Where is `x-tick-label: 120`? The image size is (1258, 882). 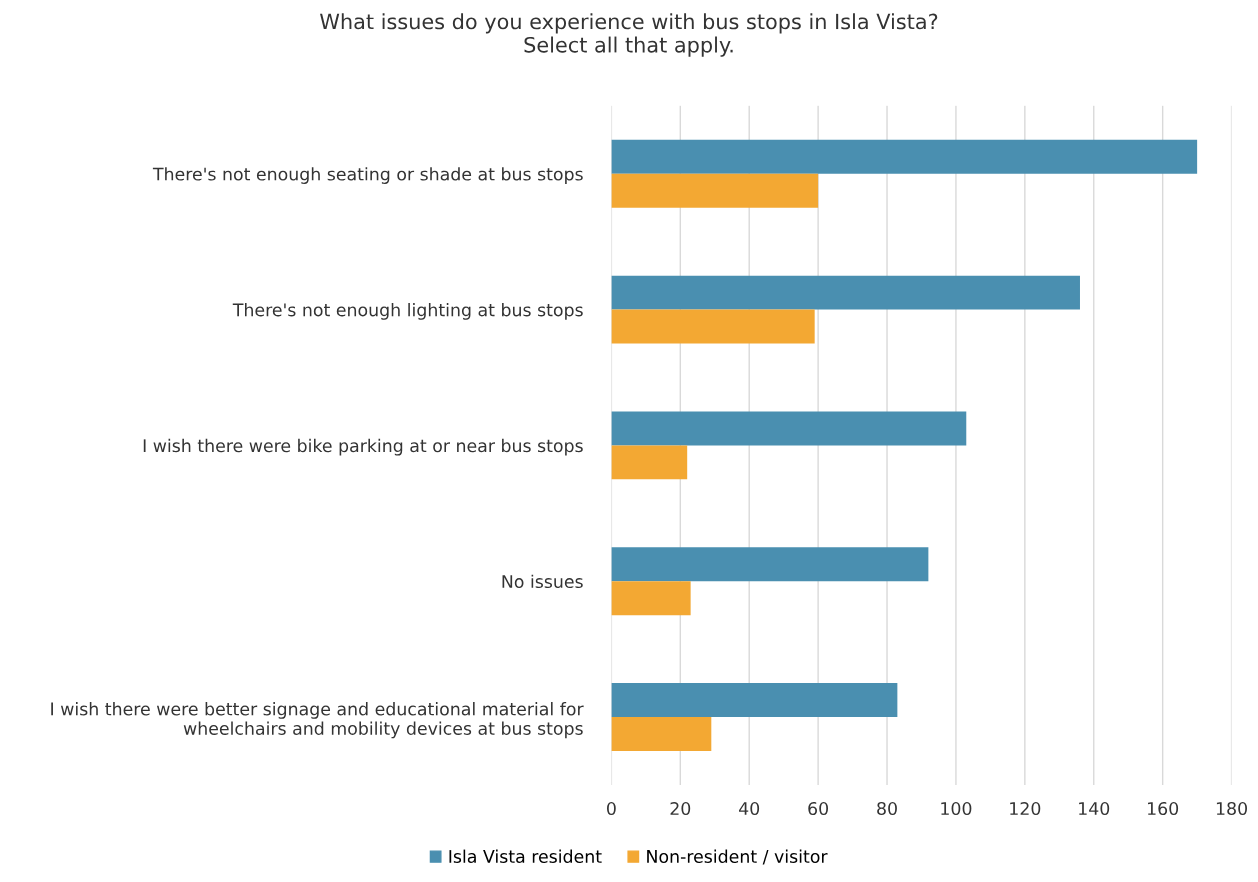 x-tick-label: 120 is located at coordinates (1025, 808).